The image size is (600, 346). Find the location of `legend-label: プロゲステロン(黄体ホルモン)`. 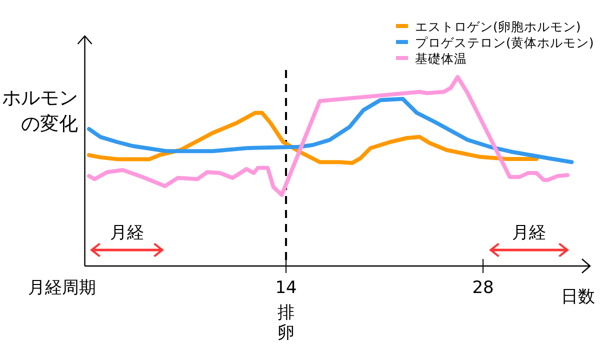

legend-label: プロゲステロン(黄体ホルモン) is located at coordinates (504, 42).